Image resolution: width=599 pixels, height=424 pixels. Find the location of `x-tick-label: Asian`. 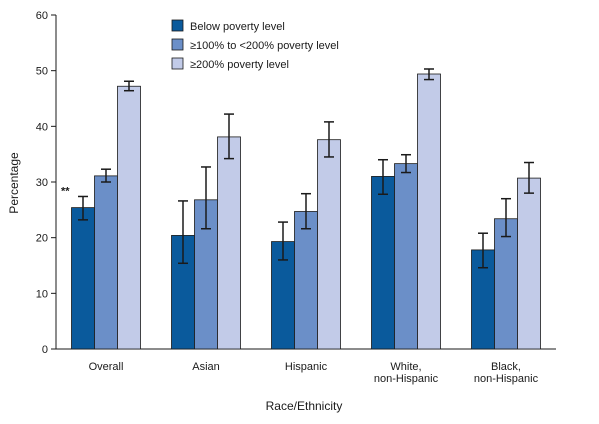

x-tick-label: Asian is located at coordinates (206, 367).